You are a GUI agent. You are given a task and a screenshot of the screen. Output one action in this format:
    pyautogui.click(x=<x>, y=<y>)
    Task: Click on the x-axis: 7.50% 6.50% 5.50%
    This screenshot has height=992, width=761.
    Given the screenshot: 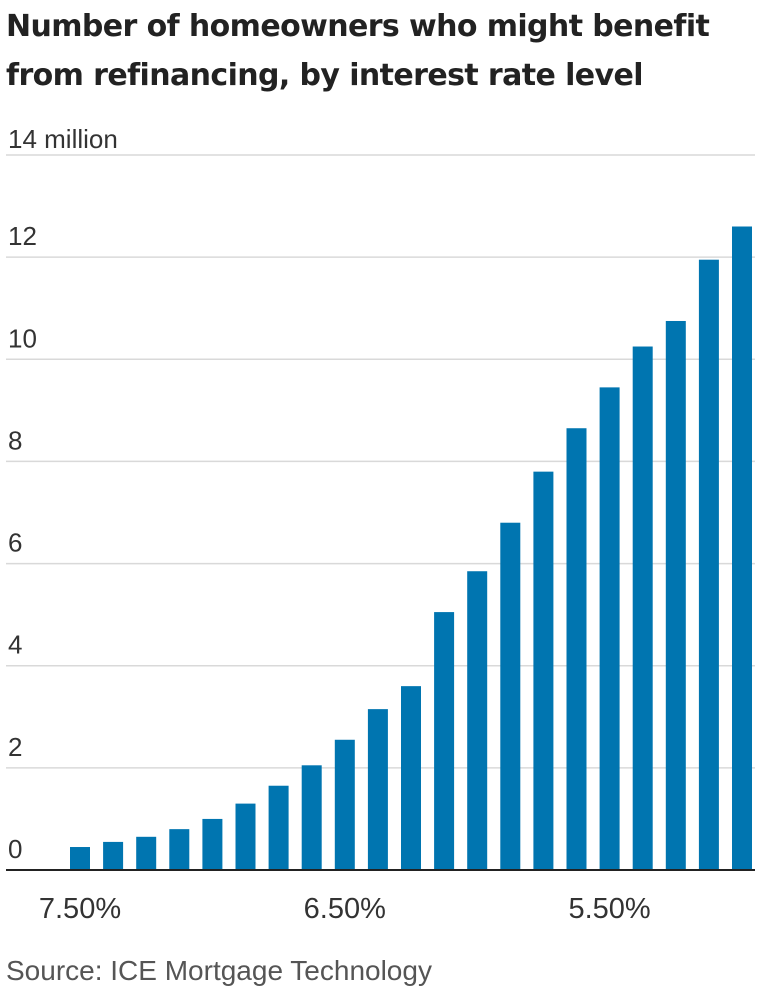 What is the action you would take?
    pyautogui.click(x=380, y=897)
    